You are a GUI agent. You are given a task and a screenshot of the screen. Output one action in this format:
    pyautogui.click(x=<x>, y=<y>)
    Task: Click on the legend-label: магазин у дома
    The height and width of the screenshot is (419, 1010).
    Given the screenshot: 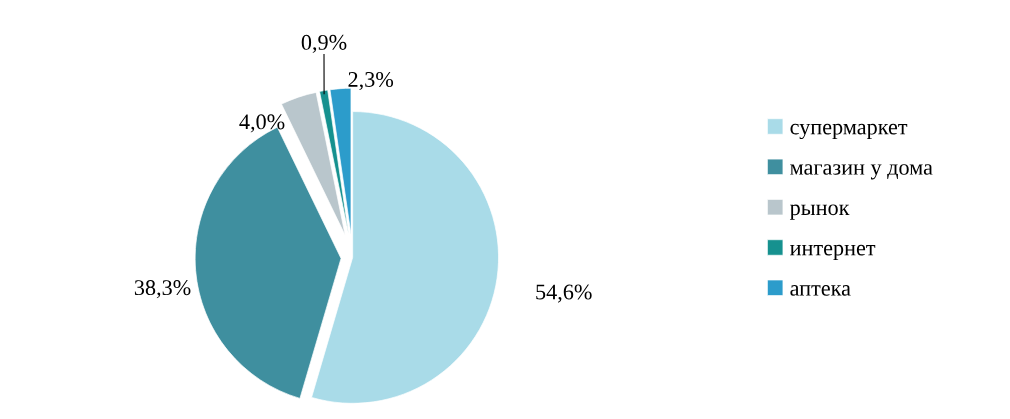 What is the action you would take?
    pyautogui.click(x=861, y=172)
    